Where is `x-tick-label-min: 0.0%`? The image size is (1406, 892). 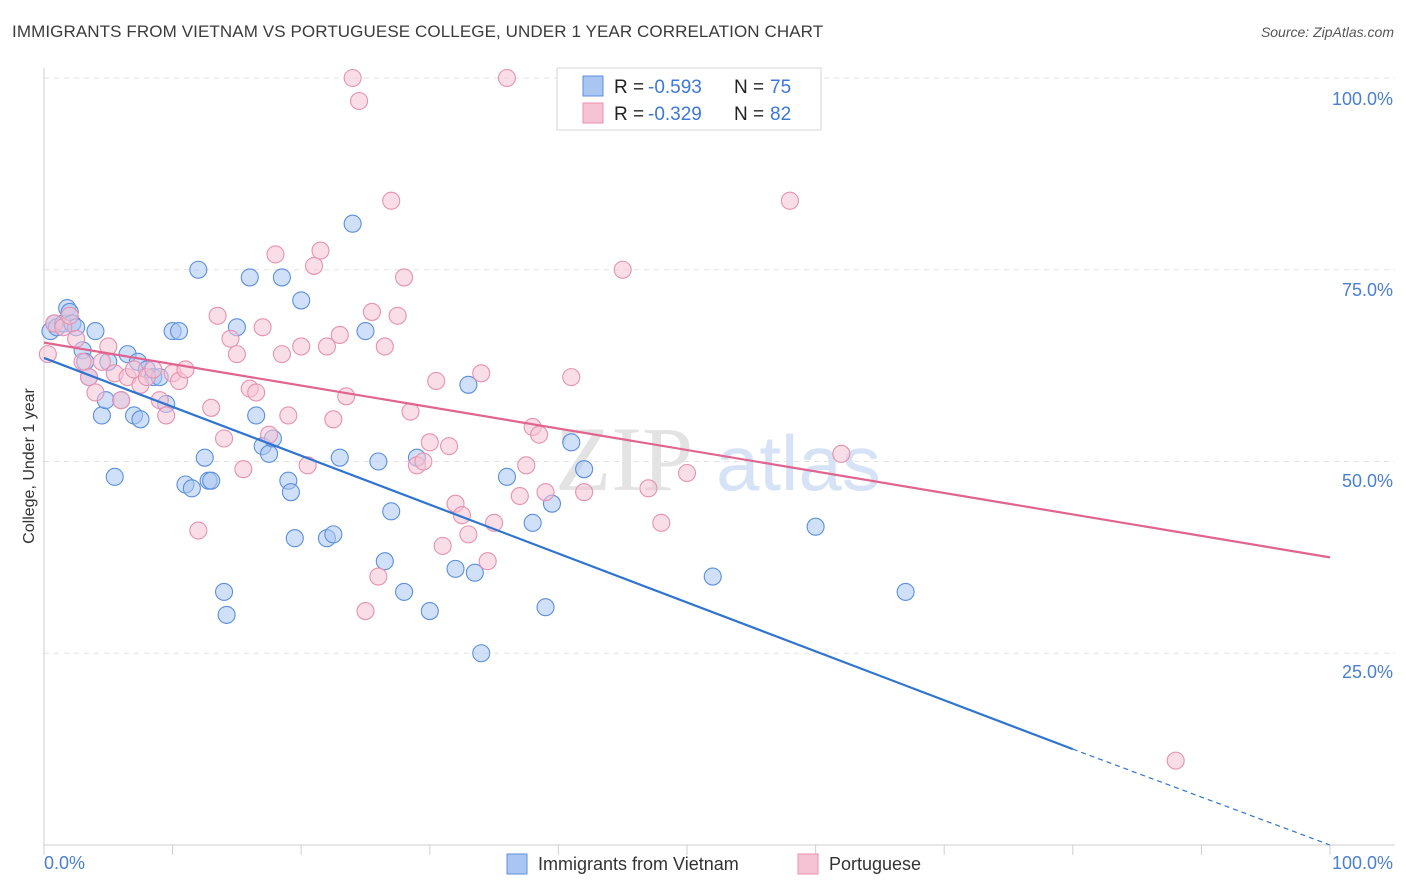
x-tick-label-min: 0.0% is located at coordinates (64, 863).